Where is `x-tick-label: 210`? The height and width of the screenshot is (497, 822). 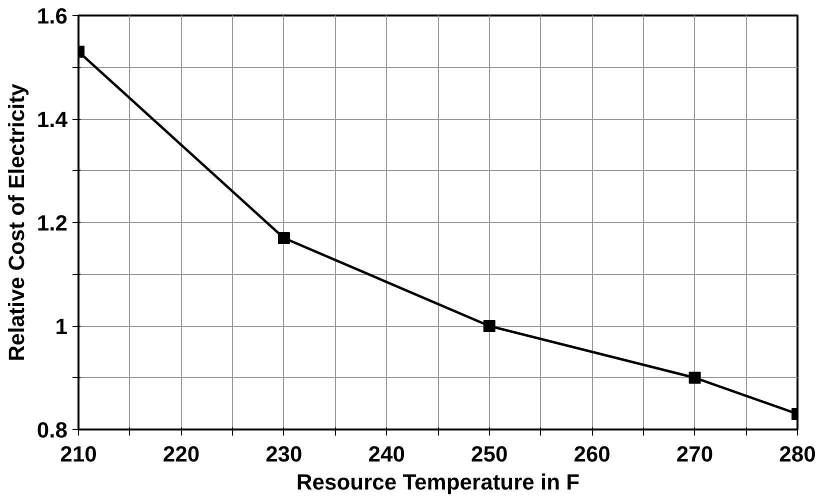
x-tick-label: 210 is located at coordinates (78, 454).